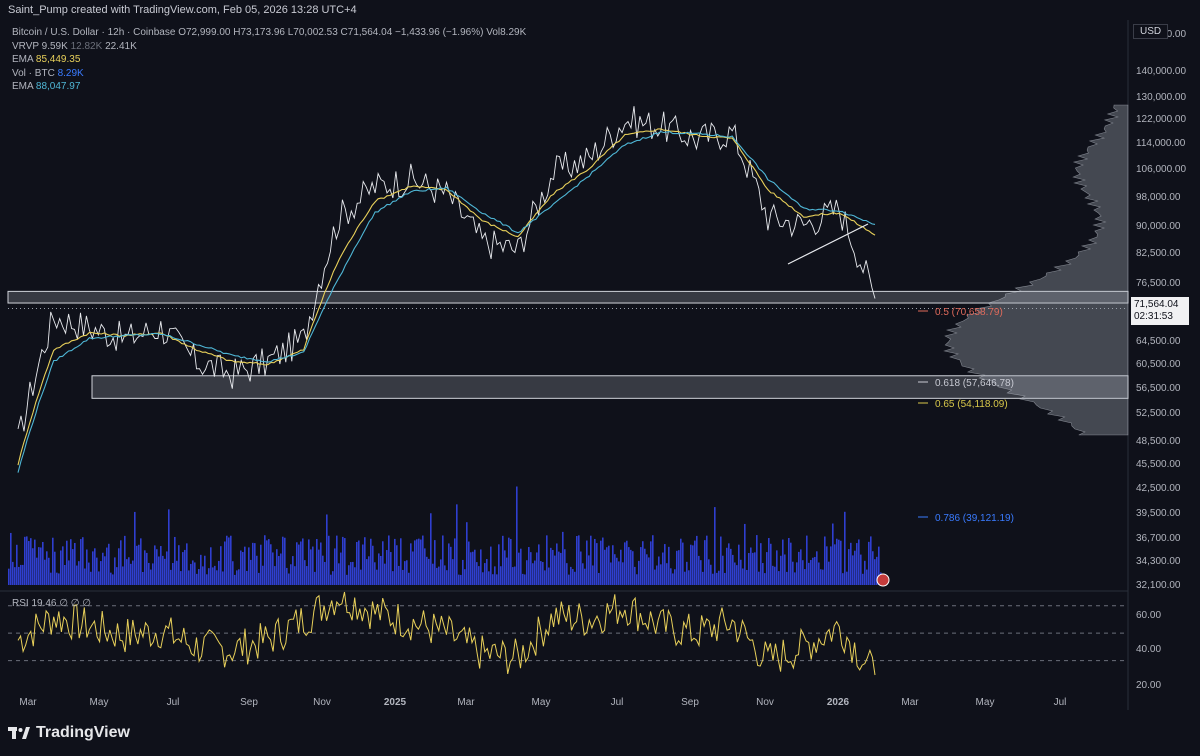 The image size is (1200, 756). What do you see at coordinates (1161, 169) in the screenshot?
I see `price-axis-tick: 106,000.00` at bounding box center [1161, 169].